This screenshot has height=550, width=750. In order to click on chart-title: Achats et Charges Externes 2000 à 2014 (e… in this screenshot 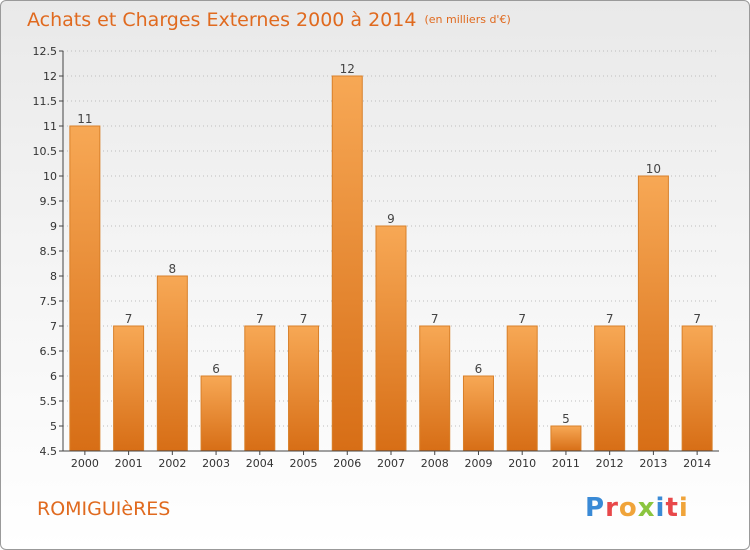, I will do `click(269, 20)`.